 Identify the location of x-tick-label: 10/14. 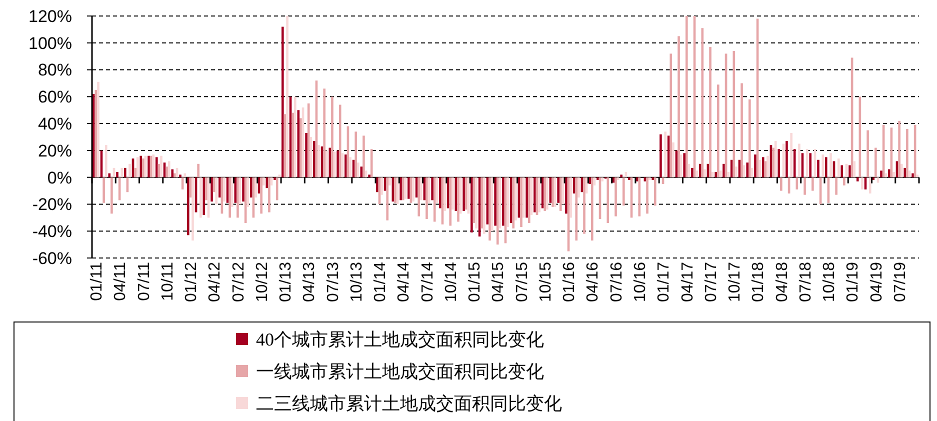
(451, 282).